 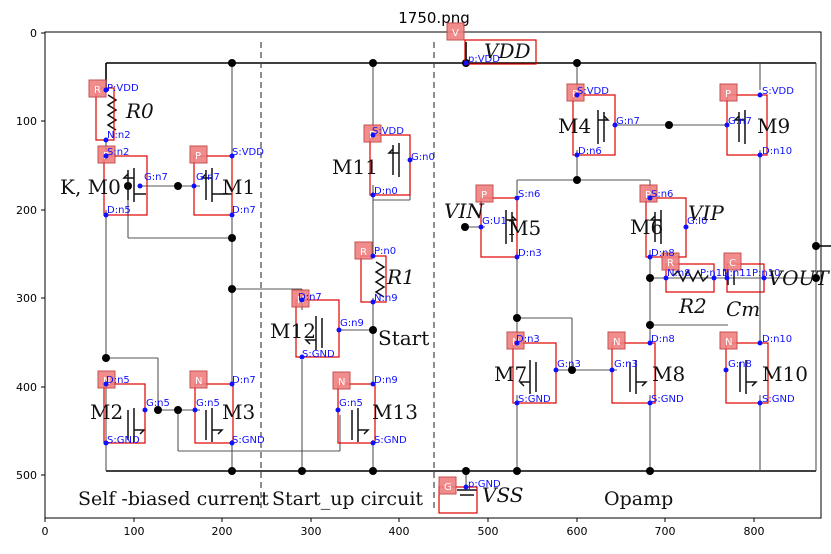 I want to click on device-label: M12, so click(x=293, y=331).